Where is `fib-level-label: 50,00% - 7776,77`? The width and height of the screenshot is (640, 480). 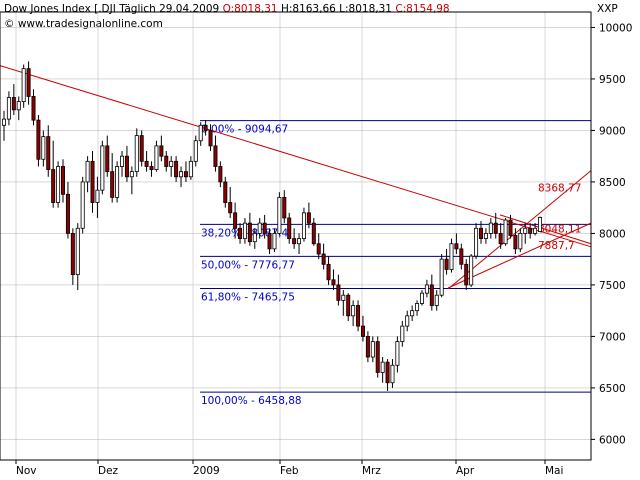
fib-level-label: 50,00% - 7776,77 is located at coordinates (248, 265).